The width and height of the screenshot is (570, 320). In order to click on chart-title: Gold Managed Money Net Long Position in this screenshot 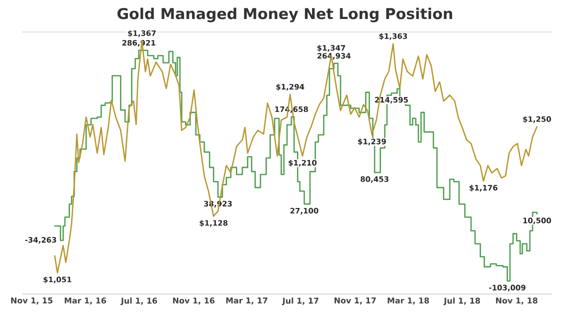, I will do `click(284, 15)`.